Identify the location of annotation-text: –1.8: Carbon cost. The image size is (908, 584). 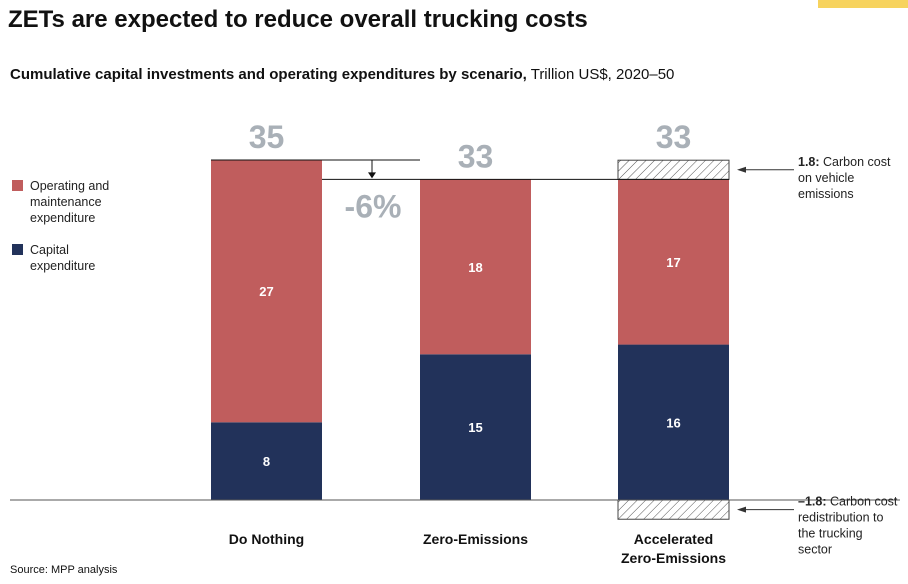
(848, 502).